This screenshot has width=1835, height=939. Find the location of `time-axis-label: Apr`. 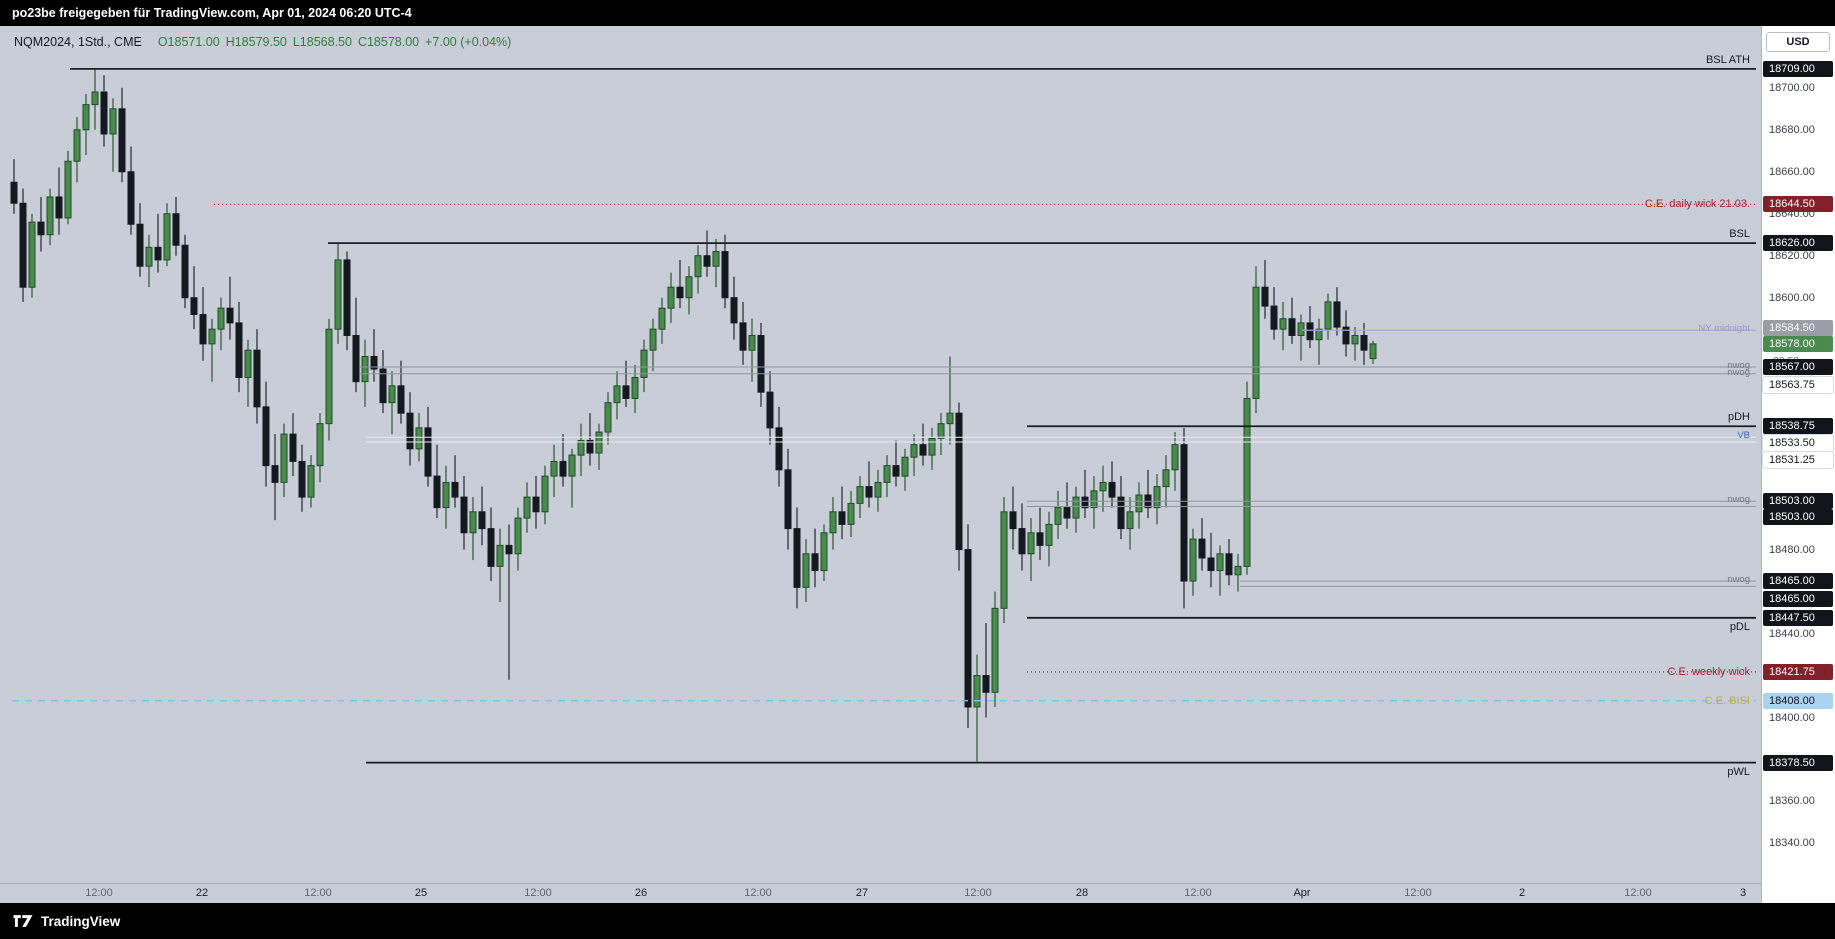

time-axis-label: Apr is located at coordinates (1302, 893).